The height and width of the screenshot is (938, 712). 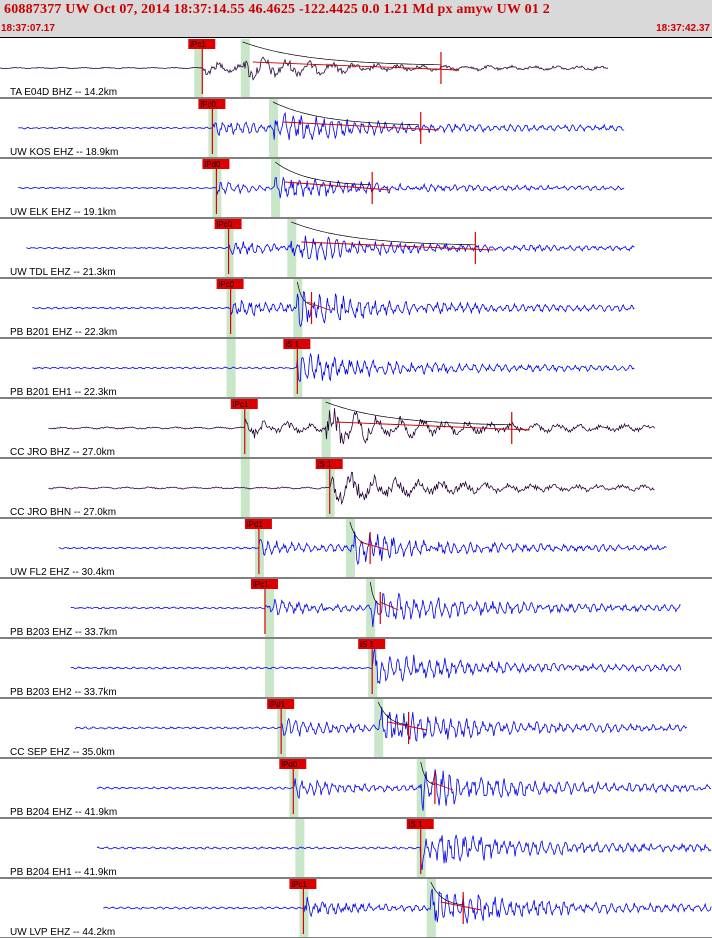 I want to click on station-label: PB B201 EH1 -- 22.3km, so click(x=63, y=392).